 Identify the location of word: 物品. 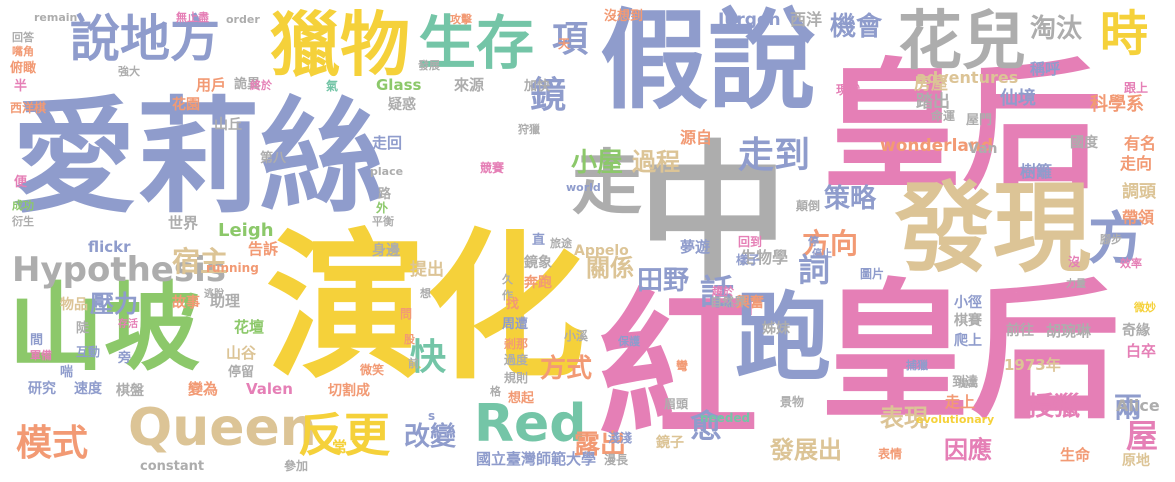
(74, 305).